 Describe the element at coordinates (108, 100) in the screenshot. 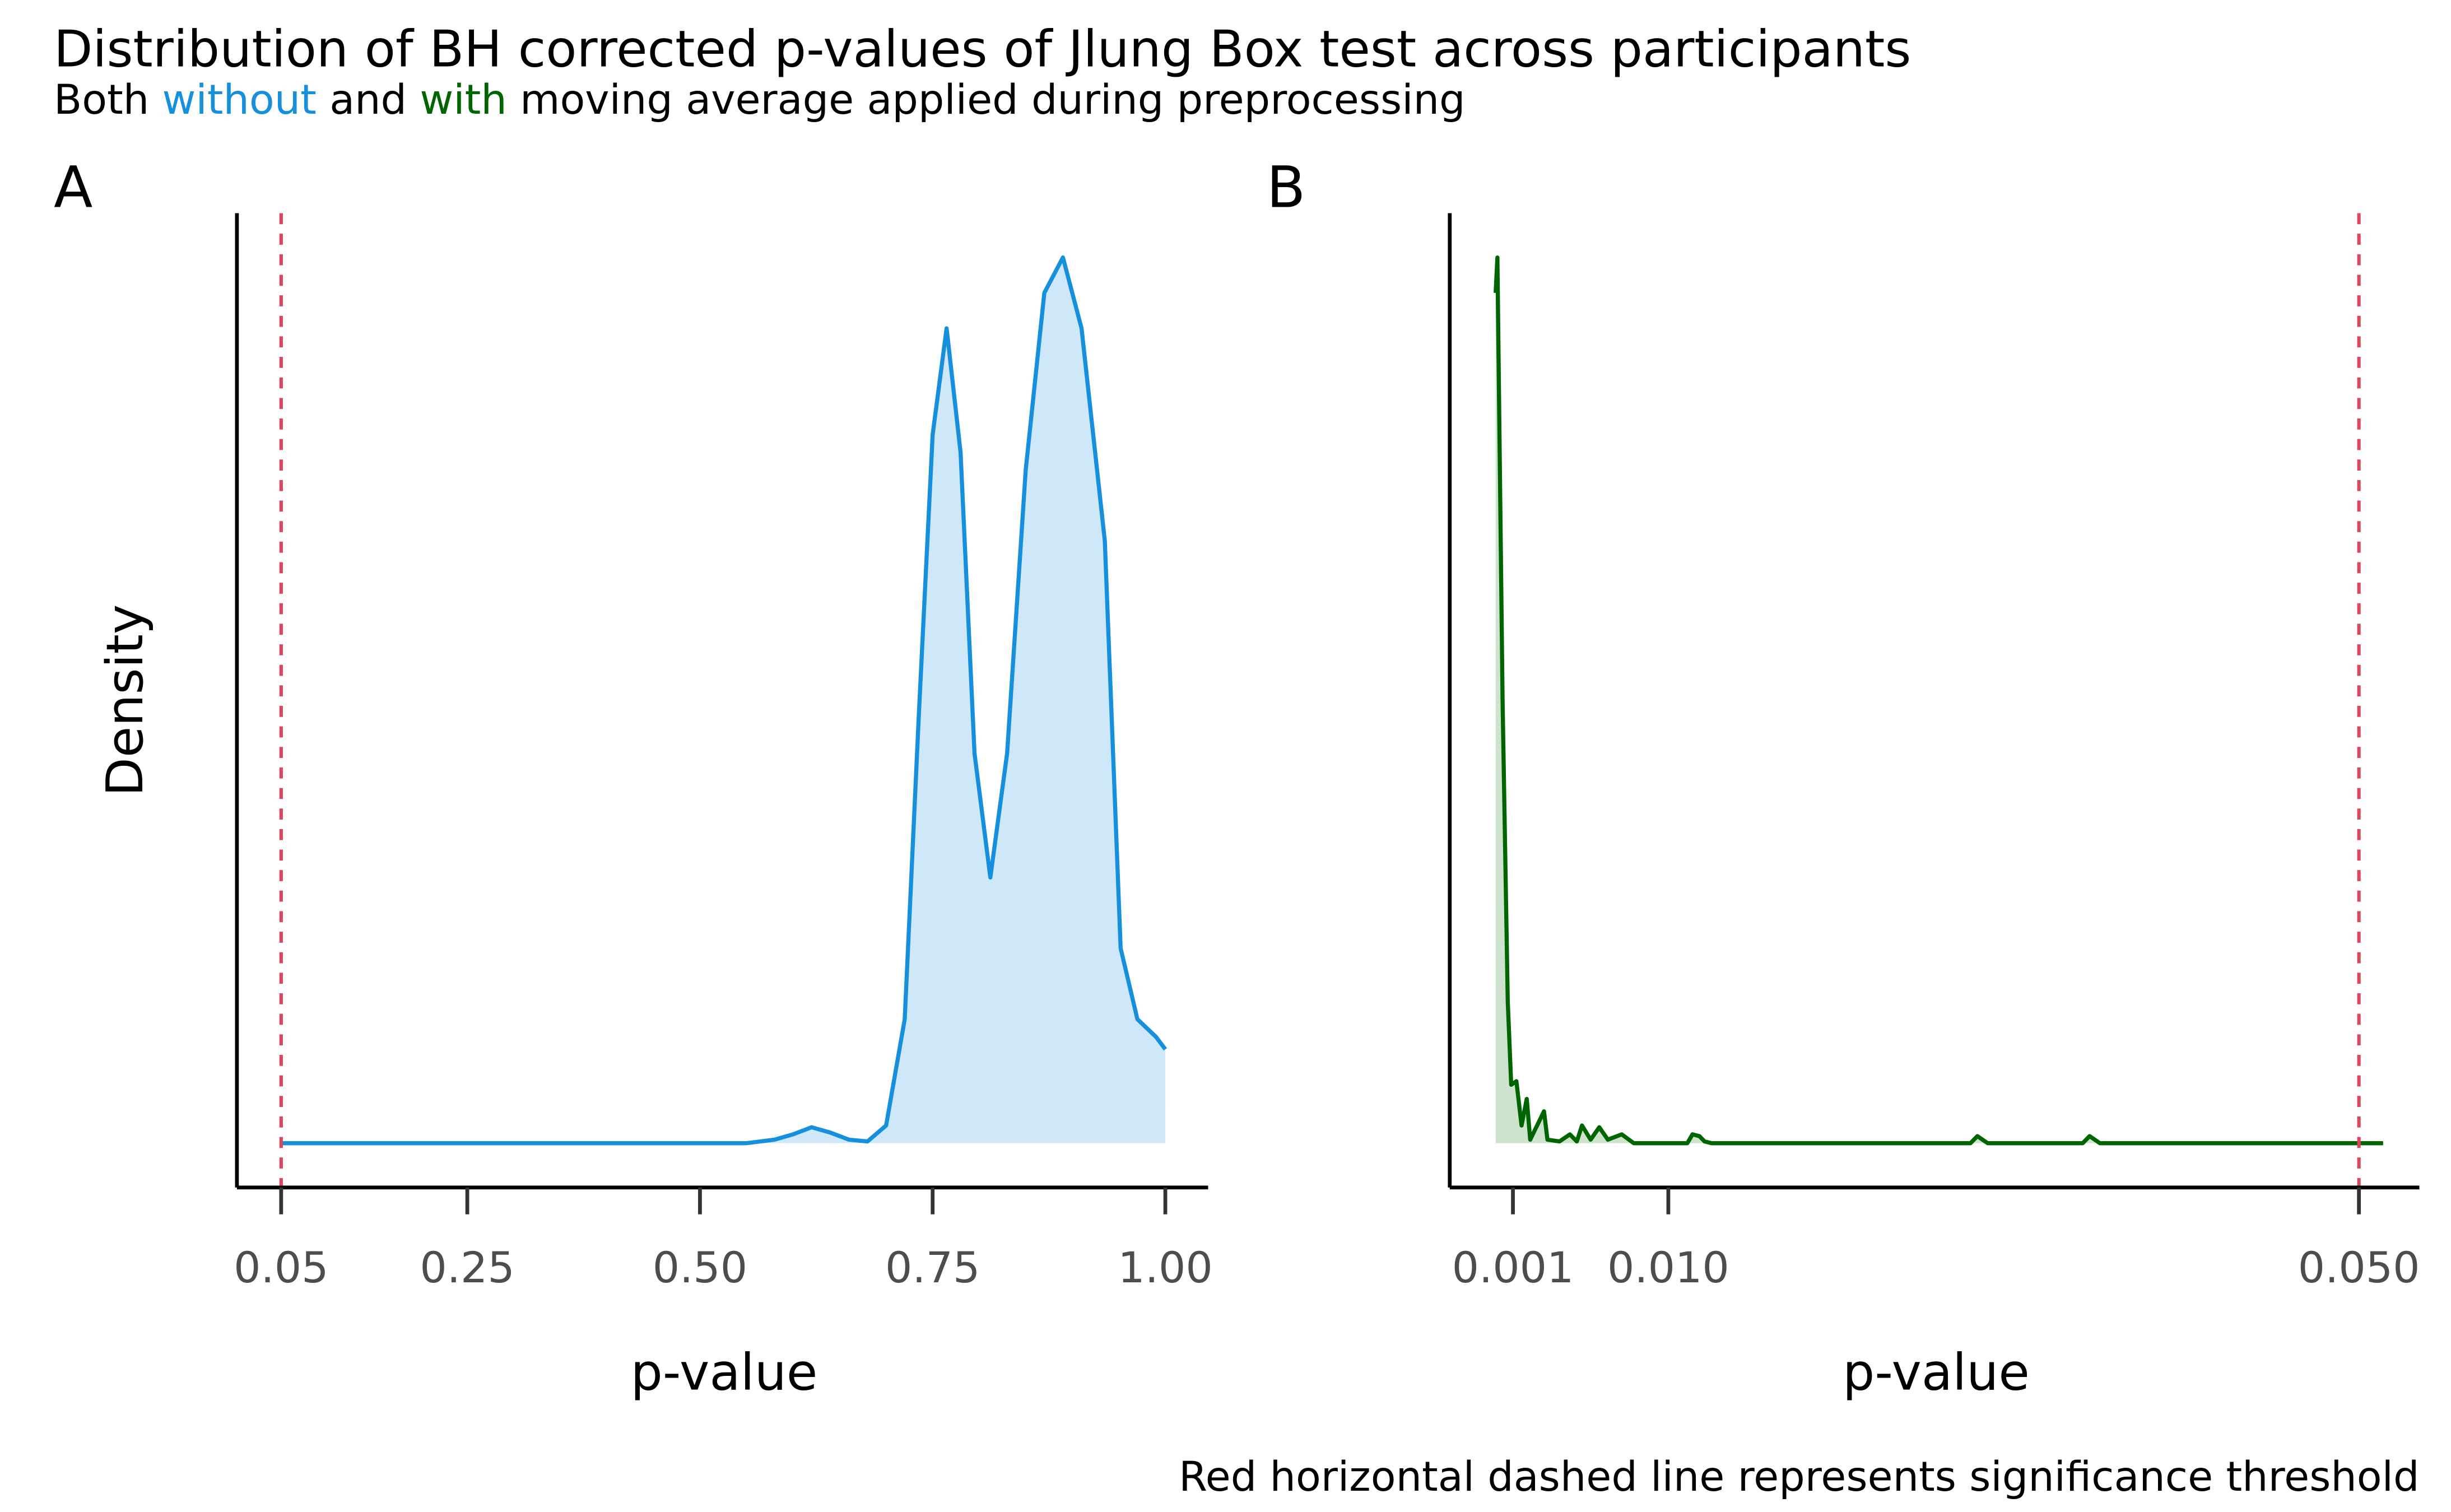

I see `subtitle-part: Both` at that location.